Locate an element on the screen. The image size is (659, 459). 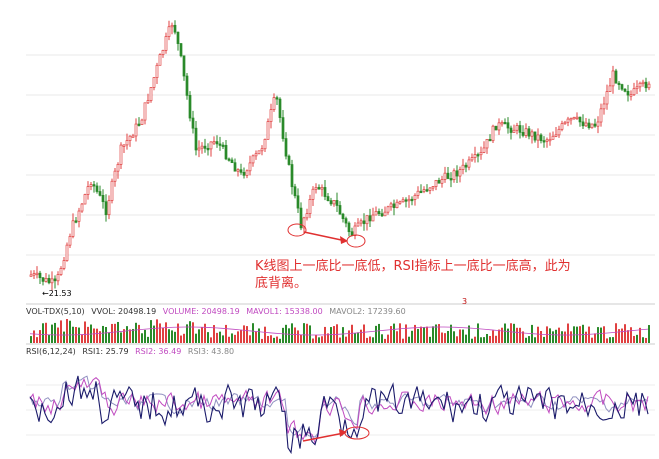
rsi-bottom-circle is located at coordinates (357, 433).